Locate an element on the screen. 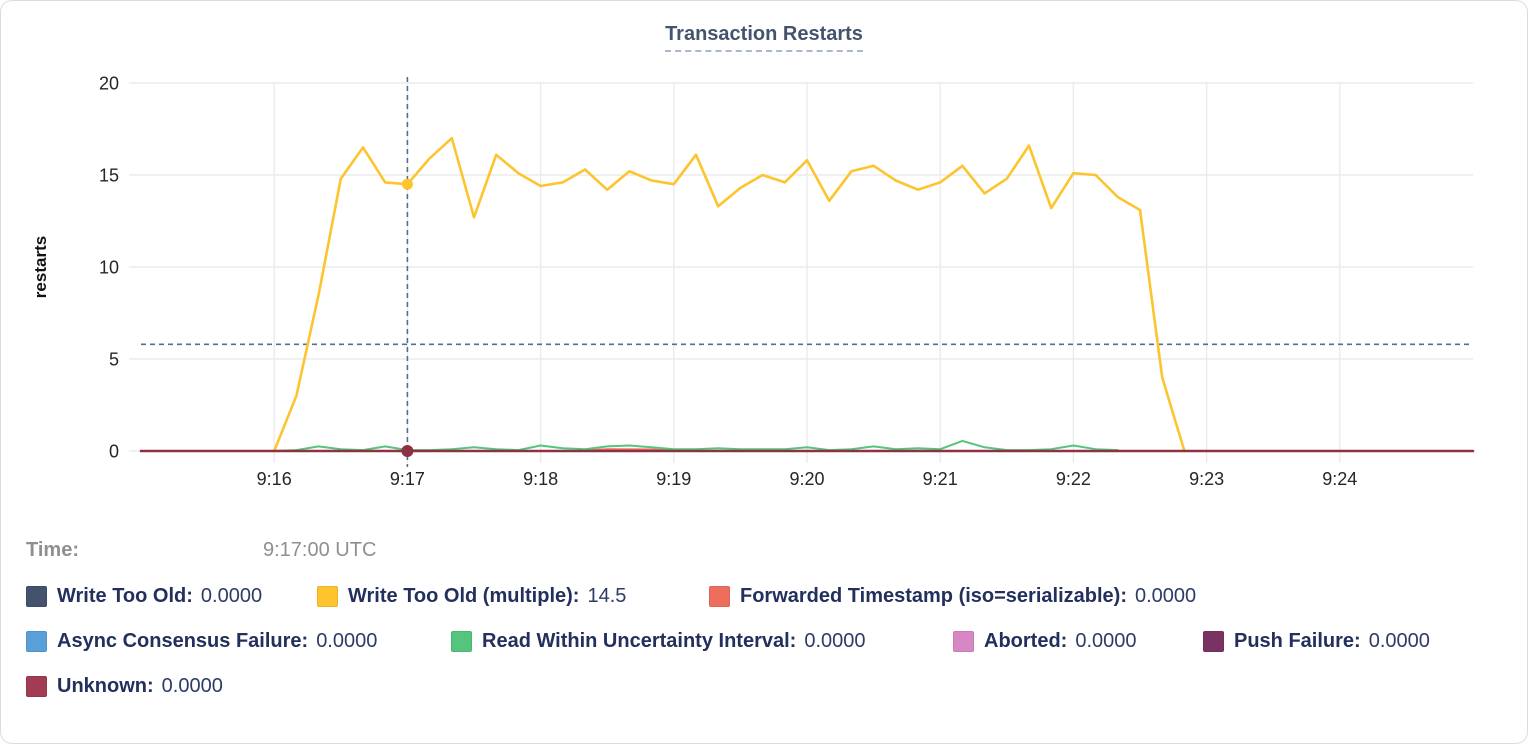  legend-label: Write Too Old: is located at coordinates (125, 596).